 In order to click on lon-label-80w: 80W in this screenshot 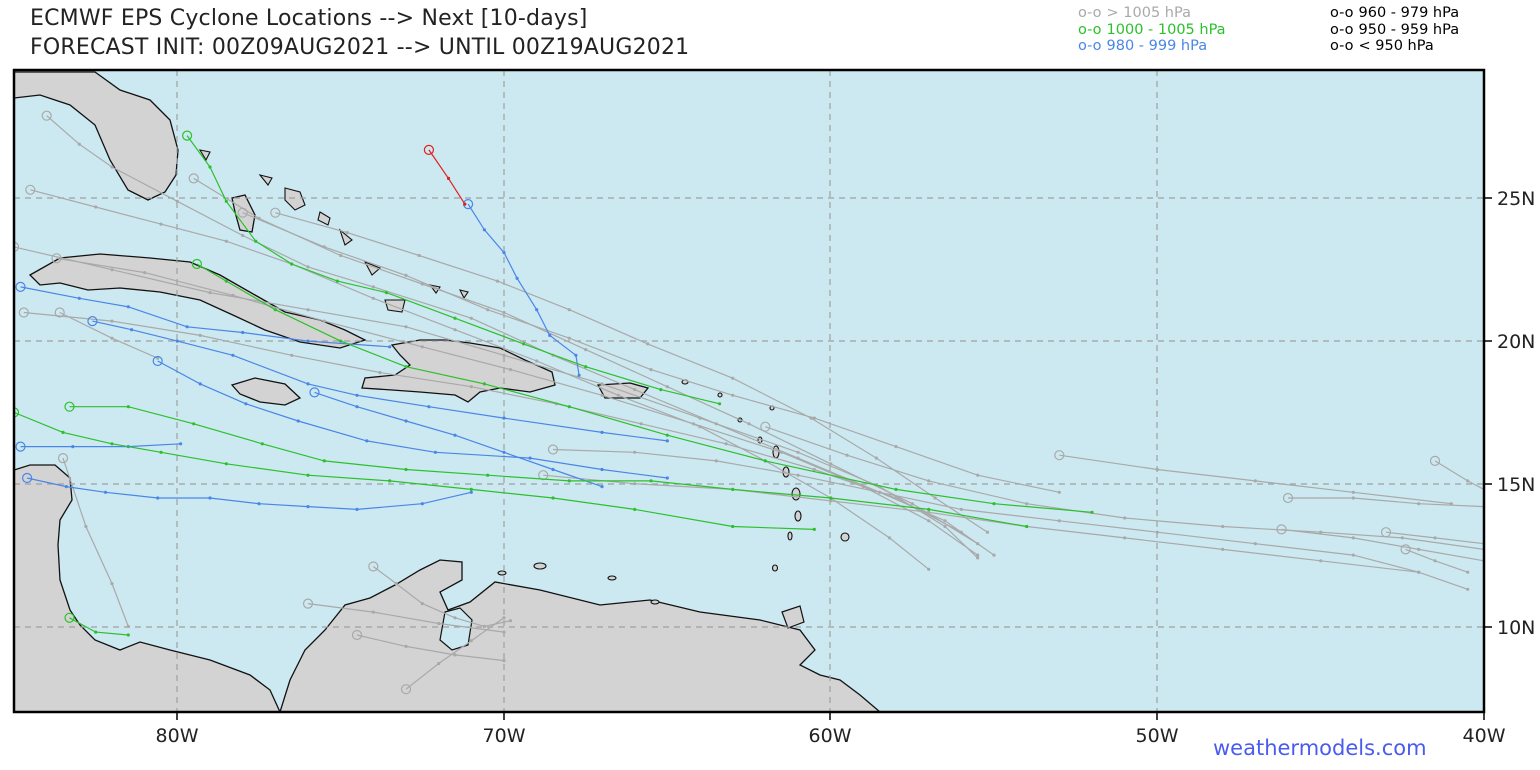, I will do `click(177, 736)`.